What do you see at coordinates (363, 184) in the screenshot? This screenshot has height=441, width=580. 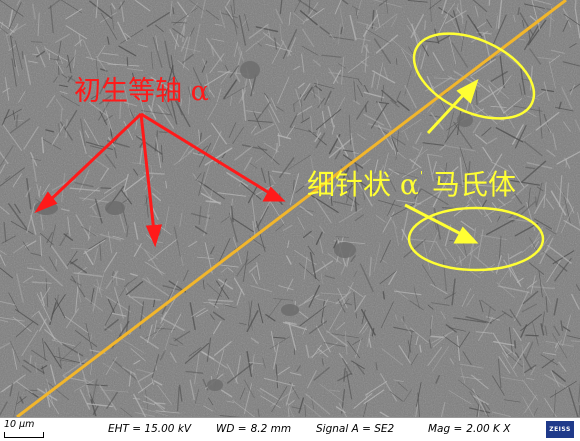 I see `martensite-main-text: 细针状 α` at bounding box center [363, 184].